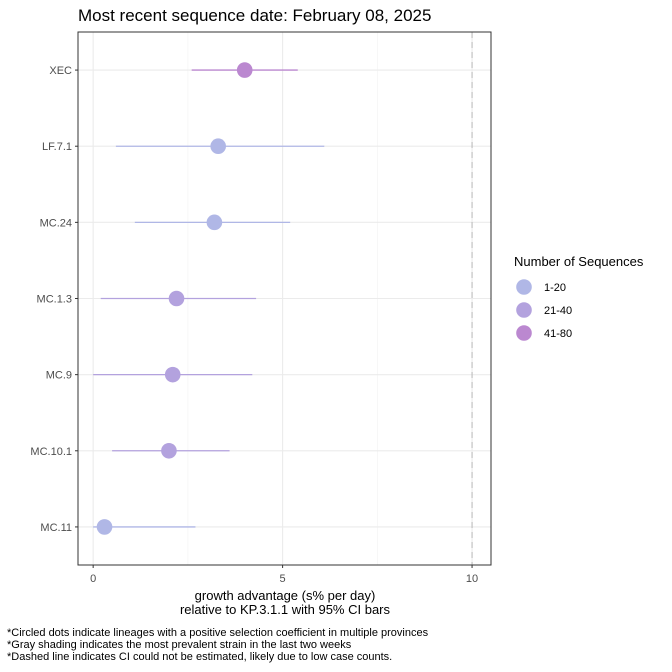  I want to click on x-axis-title-line-1: growth advantage (s% per day), so click(285, 595).